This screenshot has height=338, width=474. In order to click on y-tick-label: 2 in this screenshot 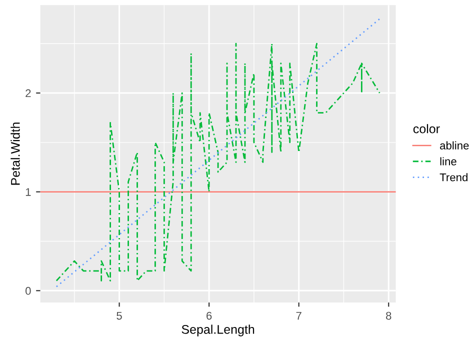, I will do `click(28, 93)`.